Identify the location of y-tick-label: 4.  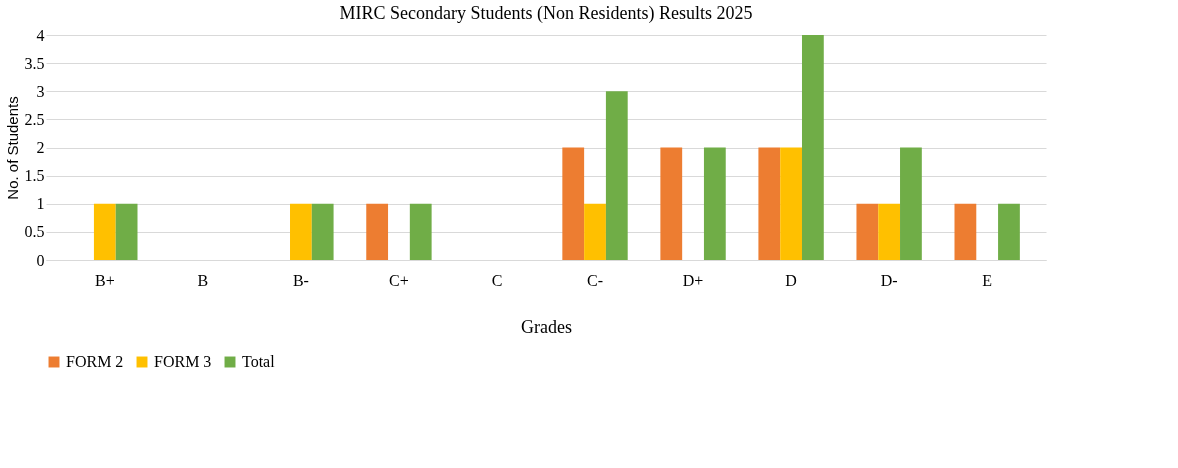
(40, 35).